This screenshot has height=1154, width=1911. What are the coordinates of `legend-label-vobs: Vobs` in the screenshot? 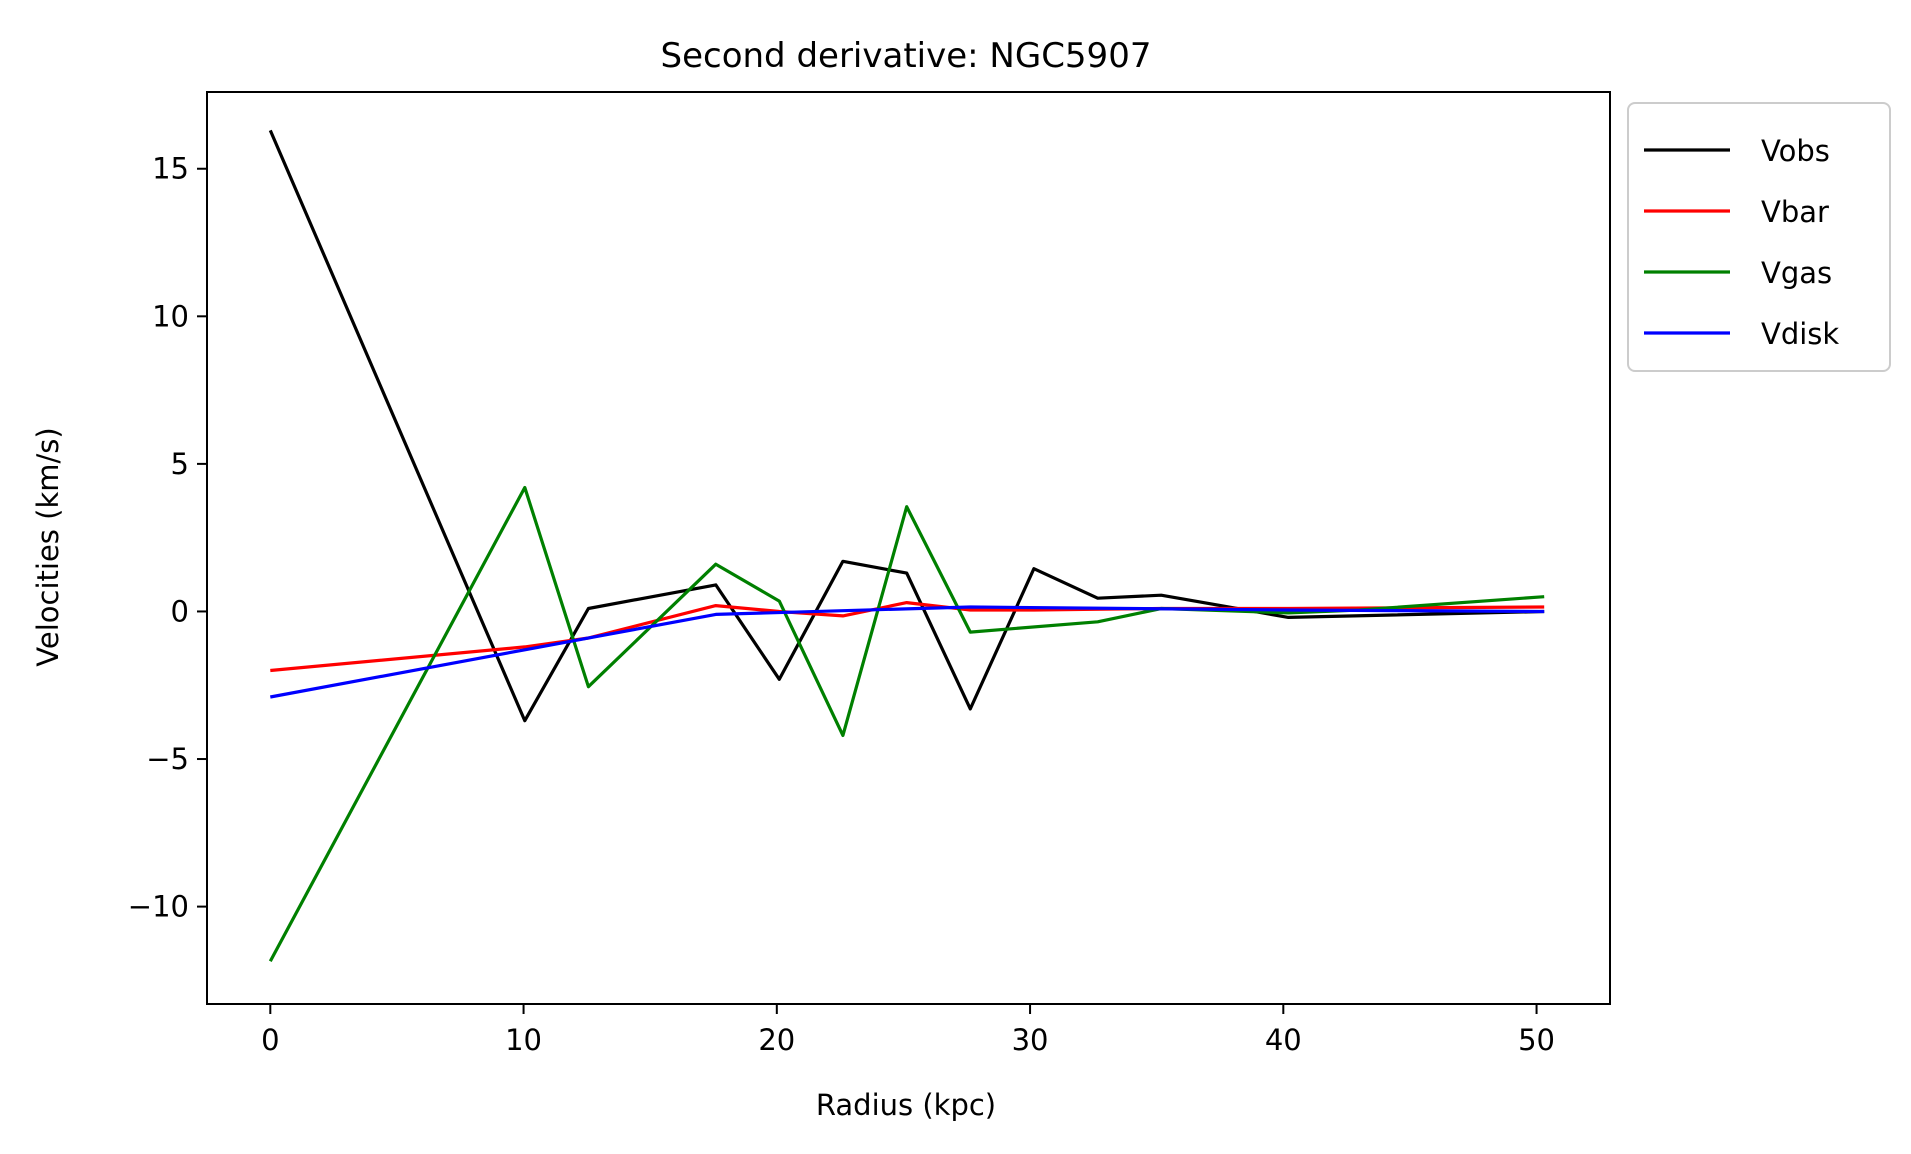 It's located at (1795, 151).